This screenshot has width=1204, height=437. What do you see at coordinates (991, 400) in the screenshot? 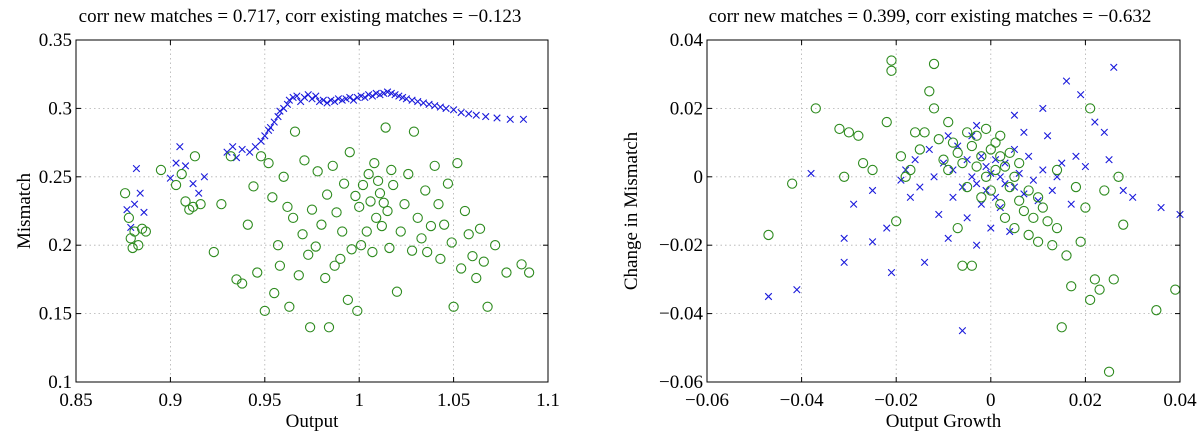
I see `x-tick-label: 0` at bounding box center [991, 400].